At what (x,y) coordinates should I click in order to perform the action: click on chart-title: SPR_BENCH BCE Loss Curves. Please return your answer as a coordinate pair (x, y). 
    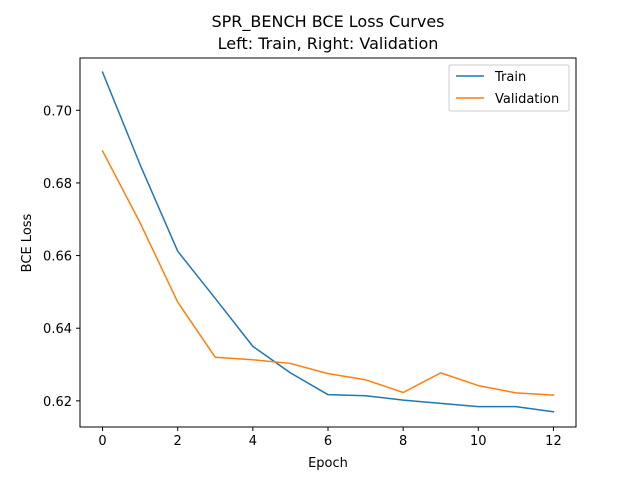
    Looking at the image, I should click on (327, 22).